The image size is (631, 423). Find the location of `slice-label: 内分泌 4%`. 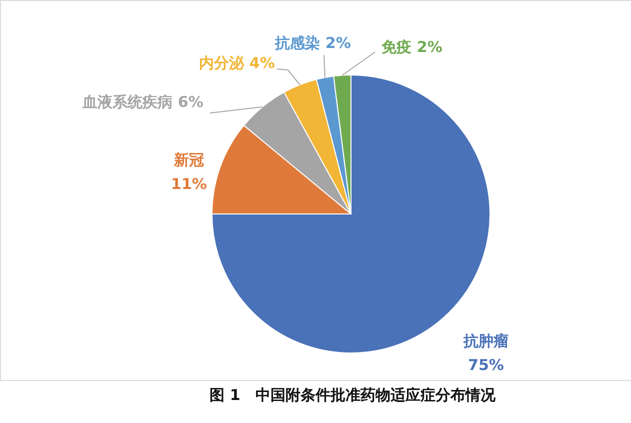

slice-label: 内分泌 4% is located at coordinates (237, 63).